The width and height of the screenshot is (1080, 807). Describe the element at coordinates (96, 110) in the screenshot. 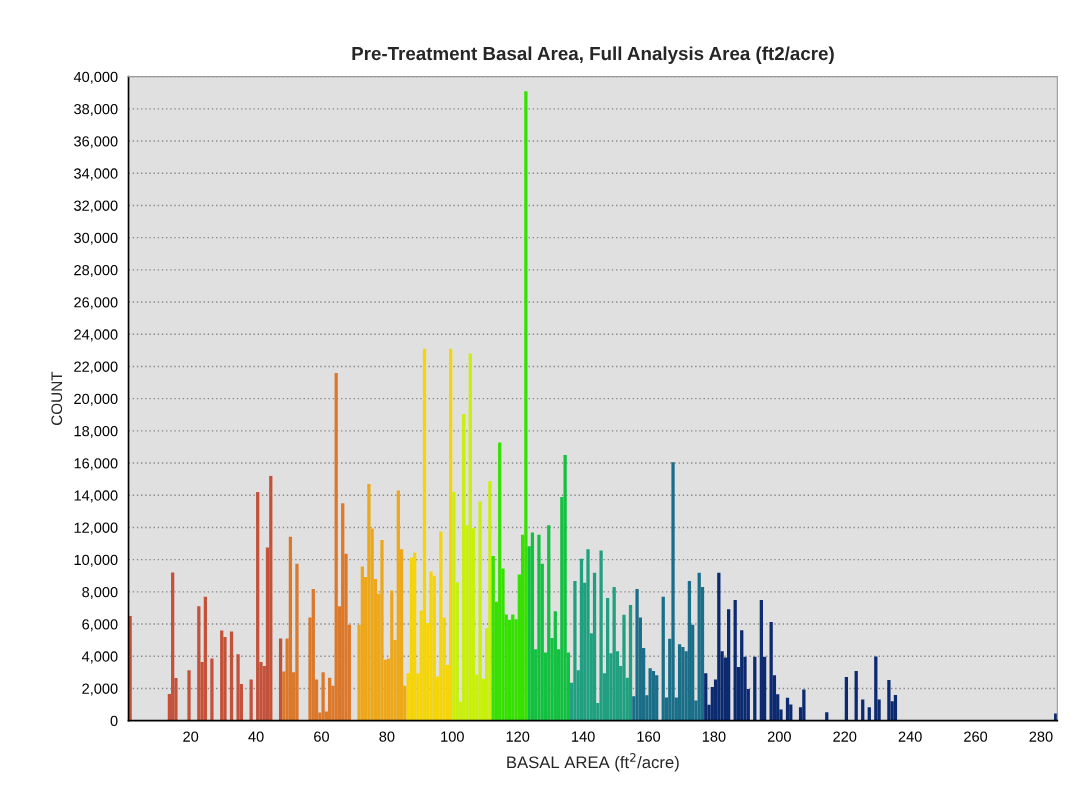

I see `y-tick-label: 38,000` at that location.